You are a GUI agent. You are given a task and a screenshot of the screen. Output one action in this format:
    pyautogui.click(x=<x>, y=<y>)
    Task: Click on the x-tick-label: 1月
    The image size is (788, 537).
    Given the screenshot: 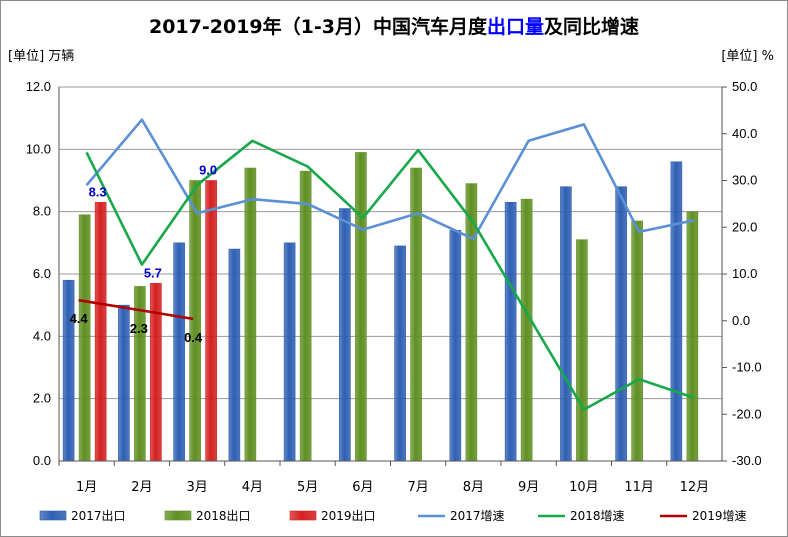 What is the action you would take?
    pyautogui.click(x=86, y=487)
    